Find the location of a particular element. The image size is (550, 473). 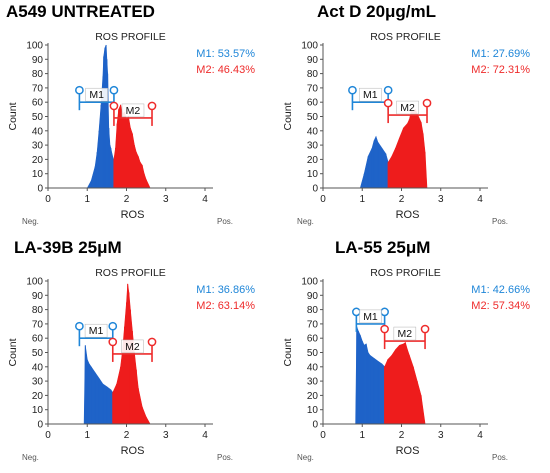

gate-m2-percent: M2: 57.34% is located at coordinates (500, 306).